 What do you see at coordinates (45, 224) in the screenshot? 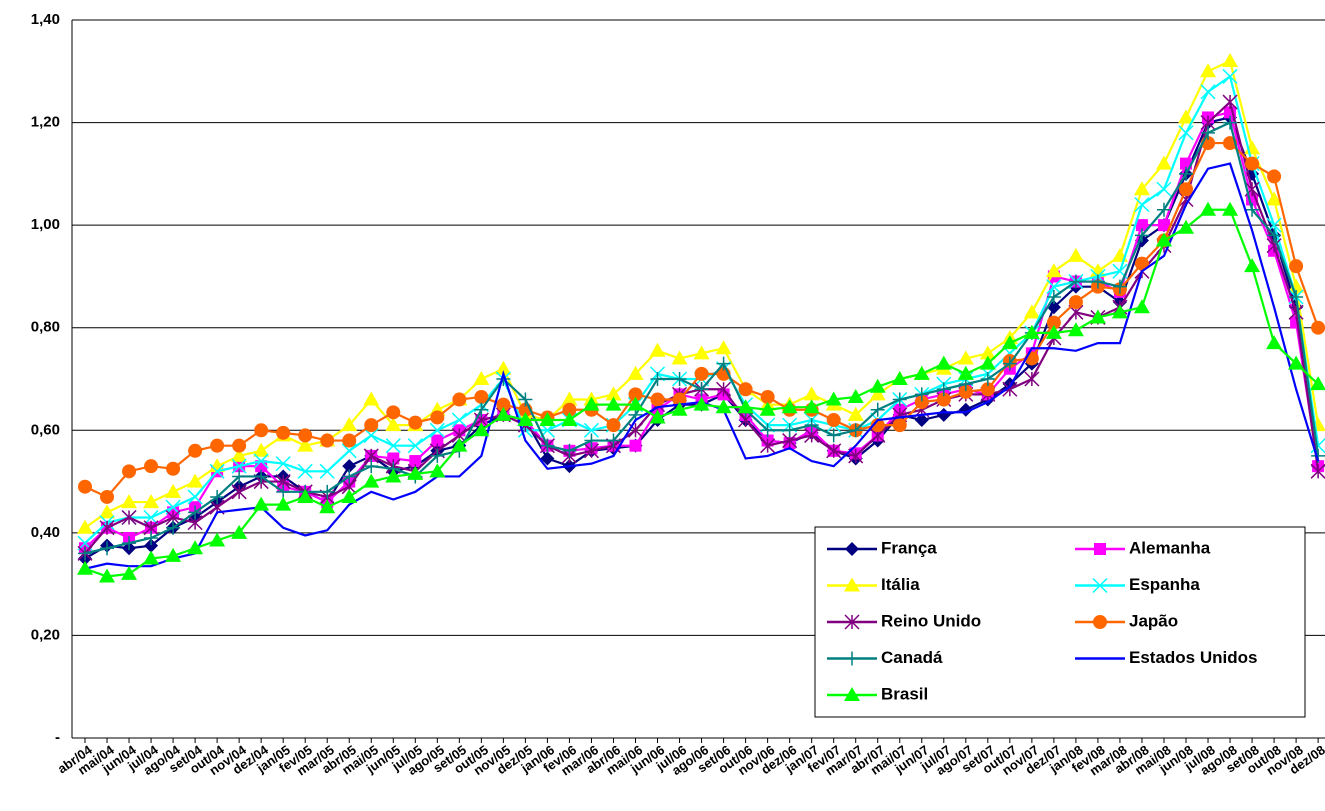
I see `y-tick-label: 1,00` at bounding box center [45, 224].